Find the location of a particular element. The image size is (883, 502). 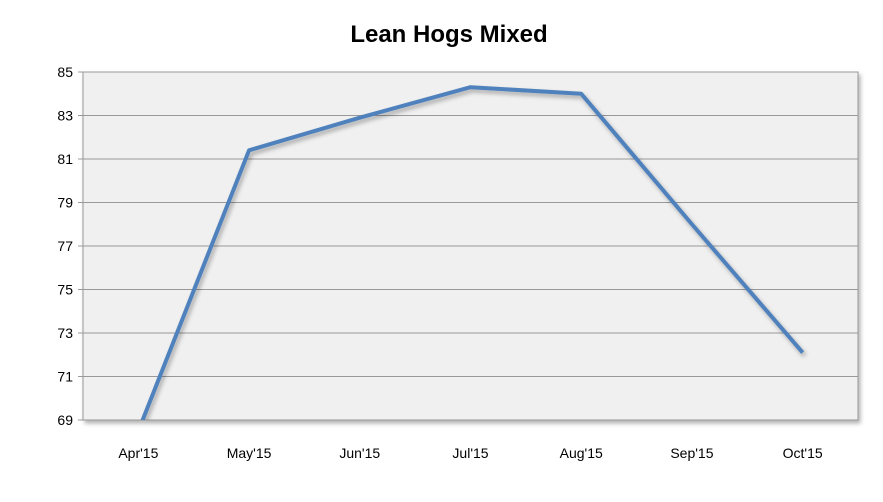

y-tick-label: 79 is located at coordinates (65, 203).